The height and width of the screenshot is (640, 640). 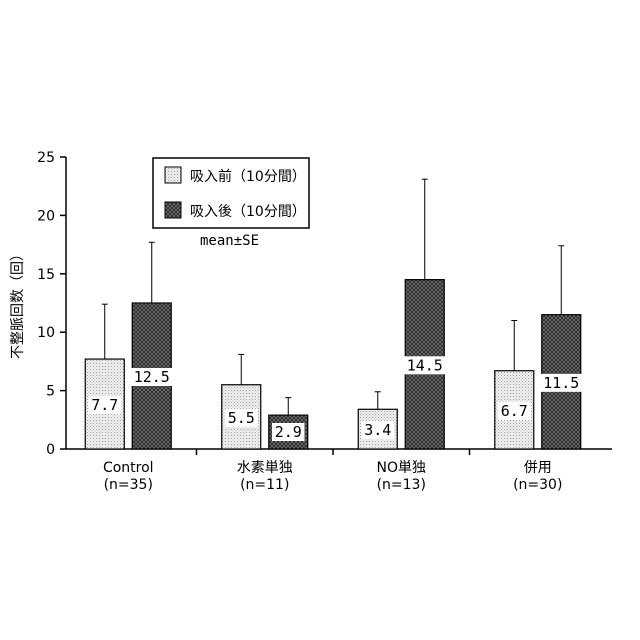 What do you see at coordinates (50, 450) in the screenshot?
I see `y-tick-label: 0` at bounding box center [50, 450].